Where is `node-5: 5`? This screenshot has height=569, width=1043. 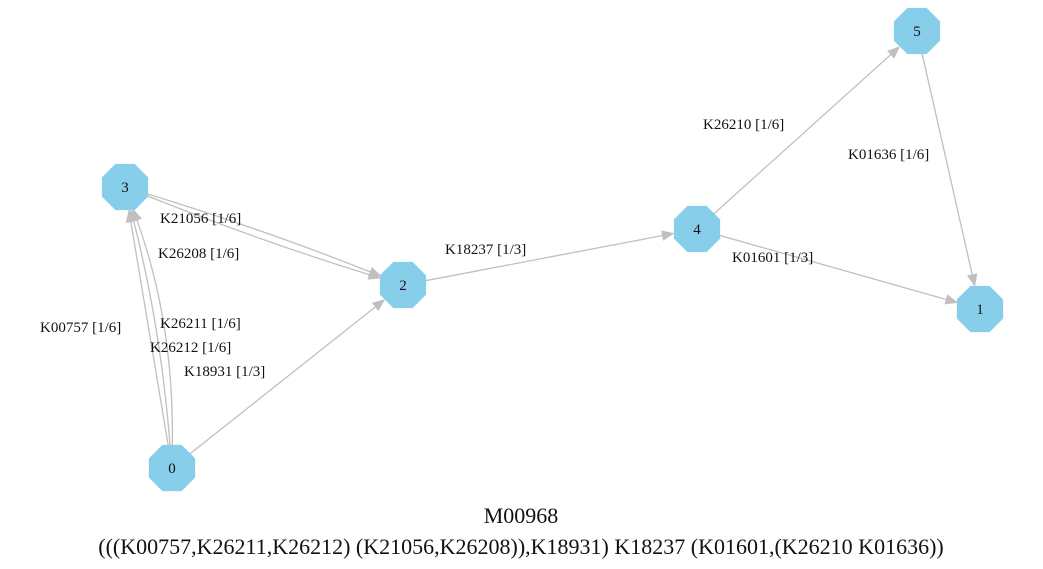
node-5: 5 is located at coordinates (917, 31).